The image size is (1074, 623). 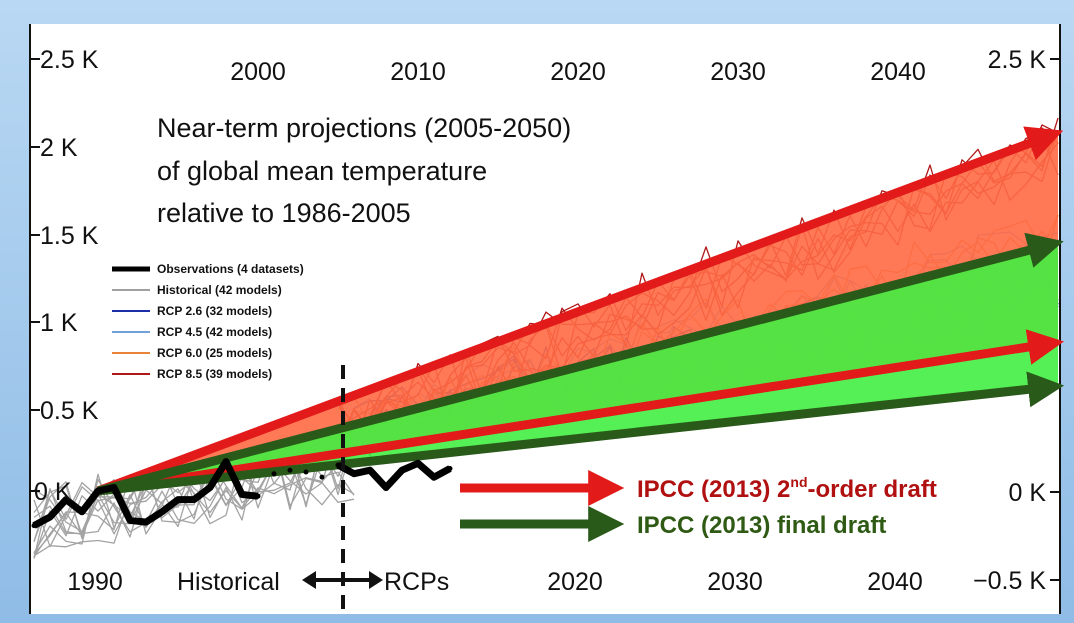 What do you see at coordinates (761, 525) in the screenshot?
I see `final-draft-label: IPCC (2013) final draft` at bounding box center [761, 525].